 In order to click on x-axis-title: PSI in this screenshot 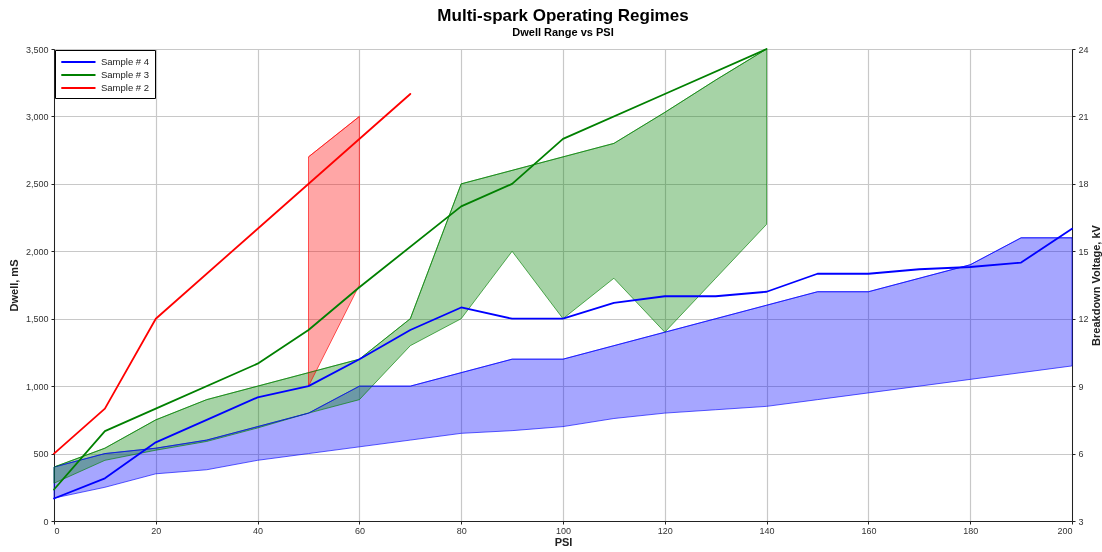, I will do `click(563, 541)`.